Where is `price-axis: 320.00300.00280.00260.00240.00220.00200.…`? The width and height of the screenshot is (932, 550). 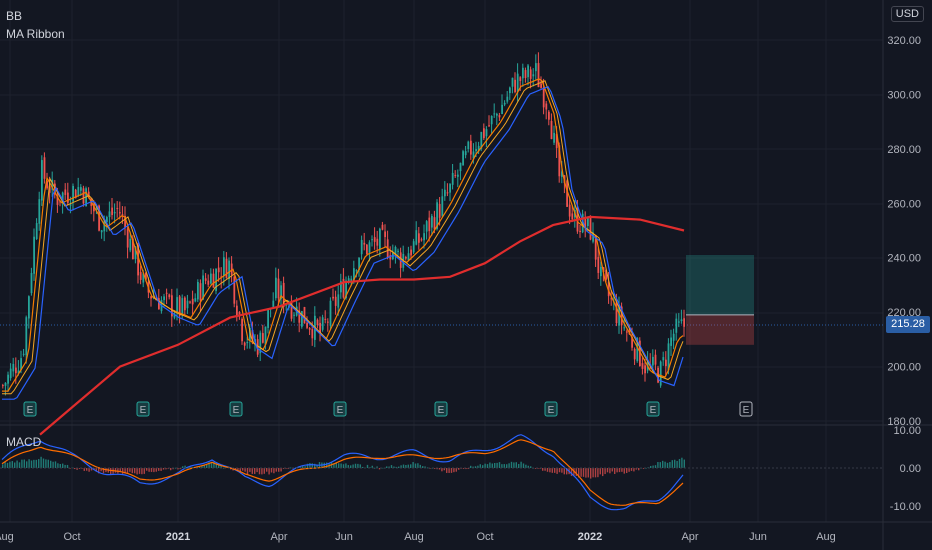
price-axis: 320.00300.00280.00260.00240.00220.00200.… is located at coordinates (904, 231).